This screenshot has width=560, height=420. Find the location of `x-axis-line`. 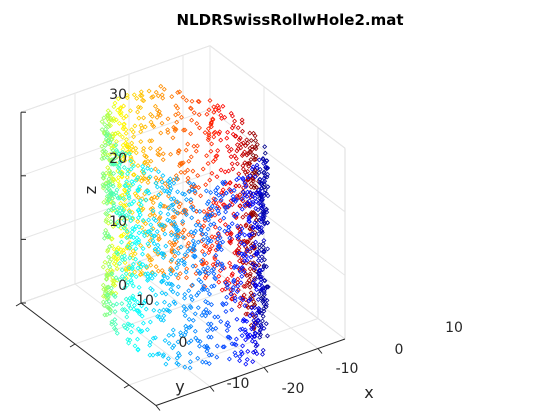

x-axis-line is located at coordinates (250, 372).